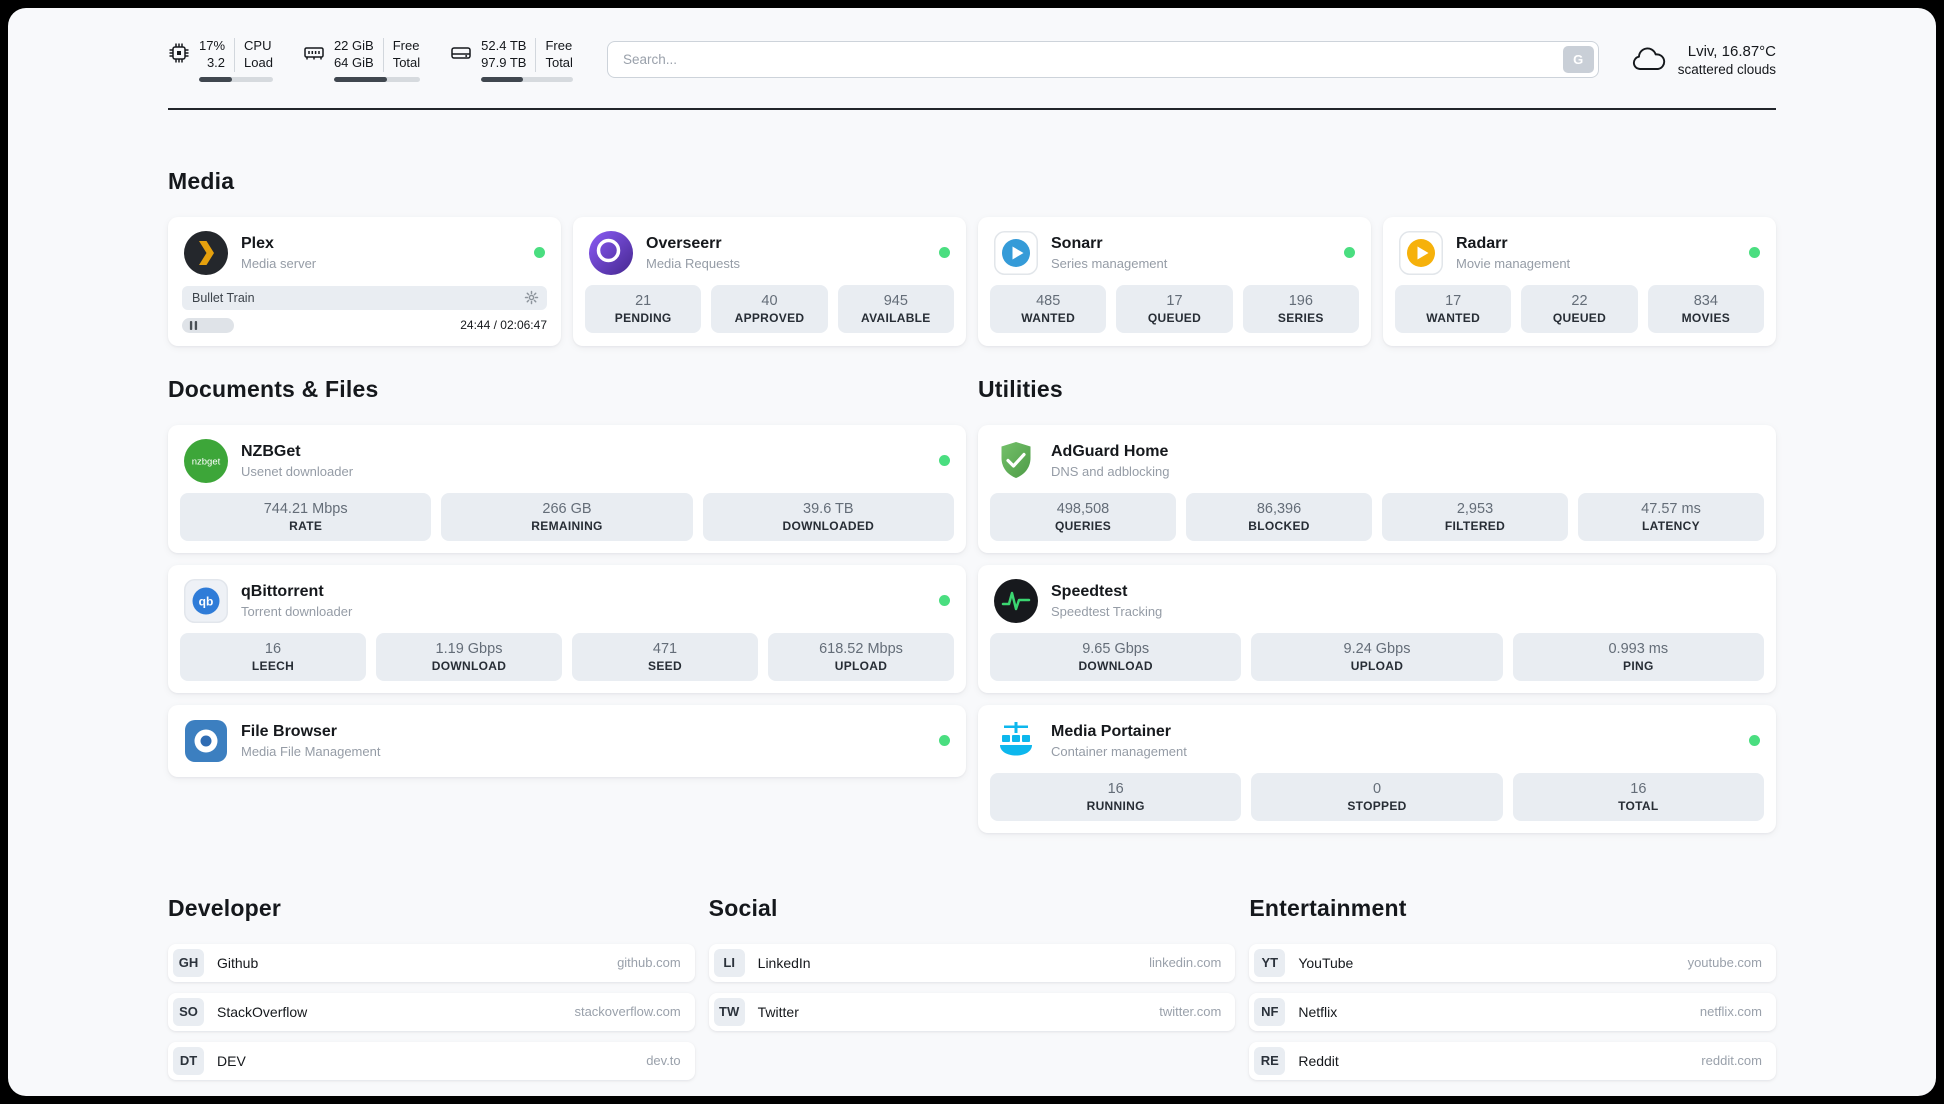 This screenshot has height=1104, width=1944. I want to click on link-row-dev: DT DEV dev.to, so click(431, 1060).